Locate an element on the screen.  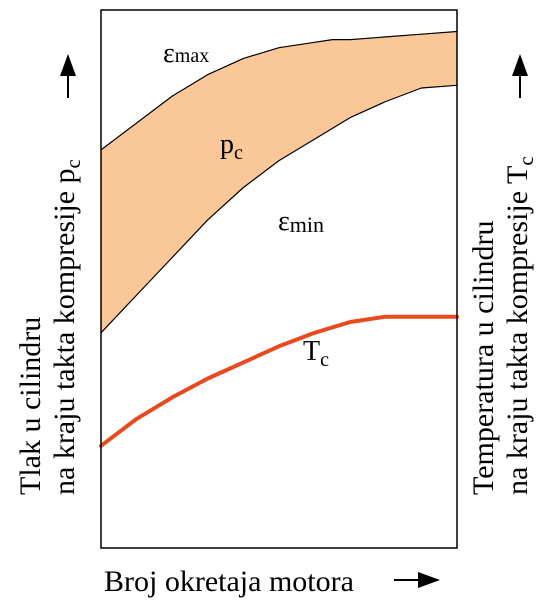
svg-text: Temperatura u cilindru is located at coordinates (483, 358).